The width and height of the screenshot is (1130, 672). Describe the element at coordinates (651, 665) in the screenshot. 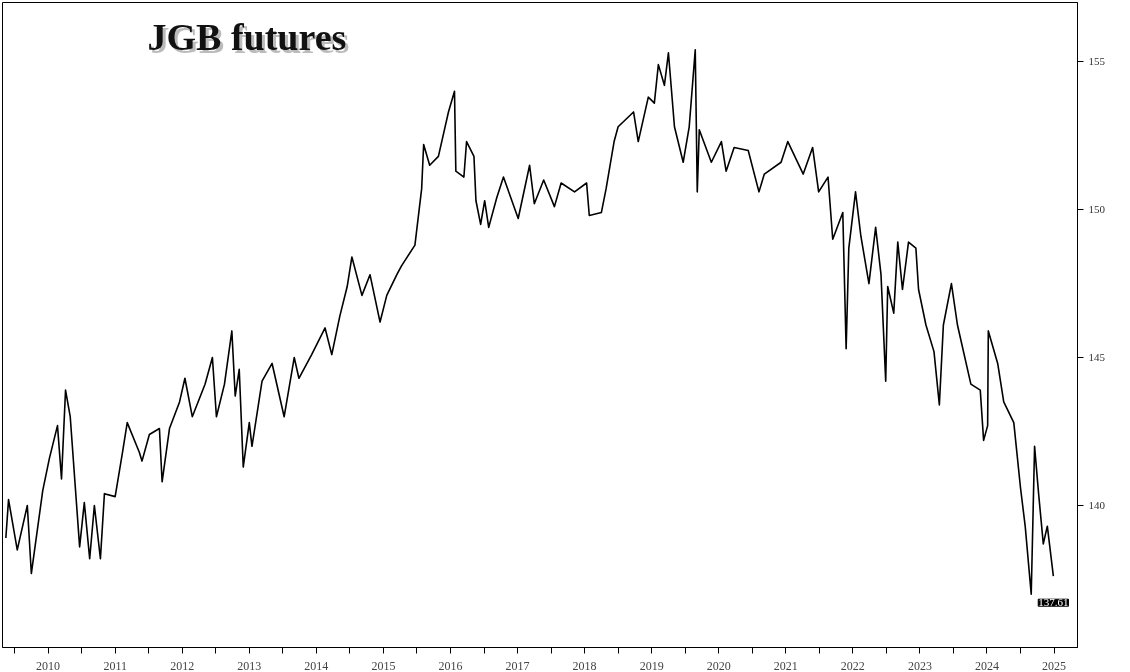

I see `x-tick-label: 2019` at that location.